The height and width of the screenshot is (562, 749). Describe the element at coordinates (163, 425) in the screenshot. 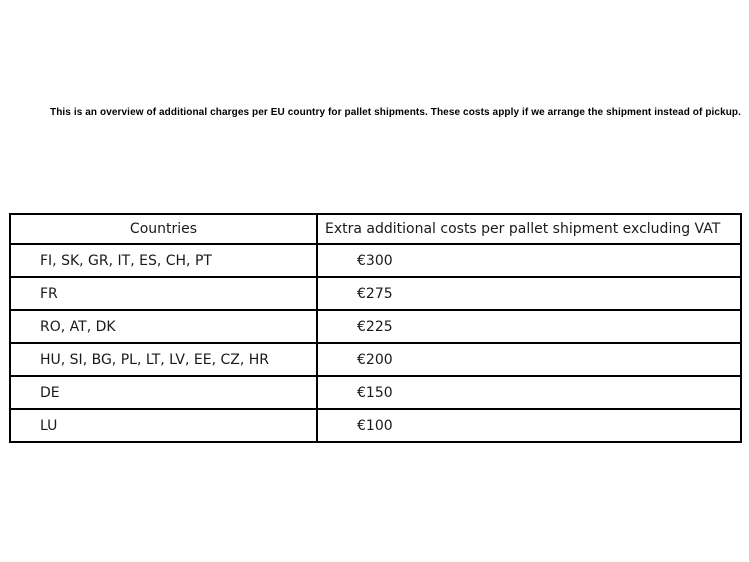

I see `countries-cell: LU` at that location.